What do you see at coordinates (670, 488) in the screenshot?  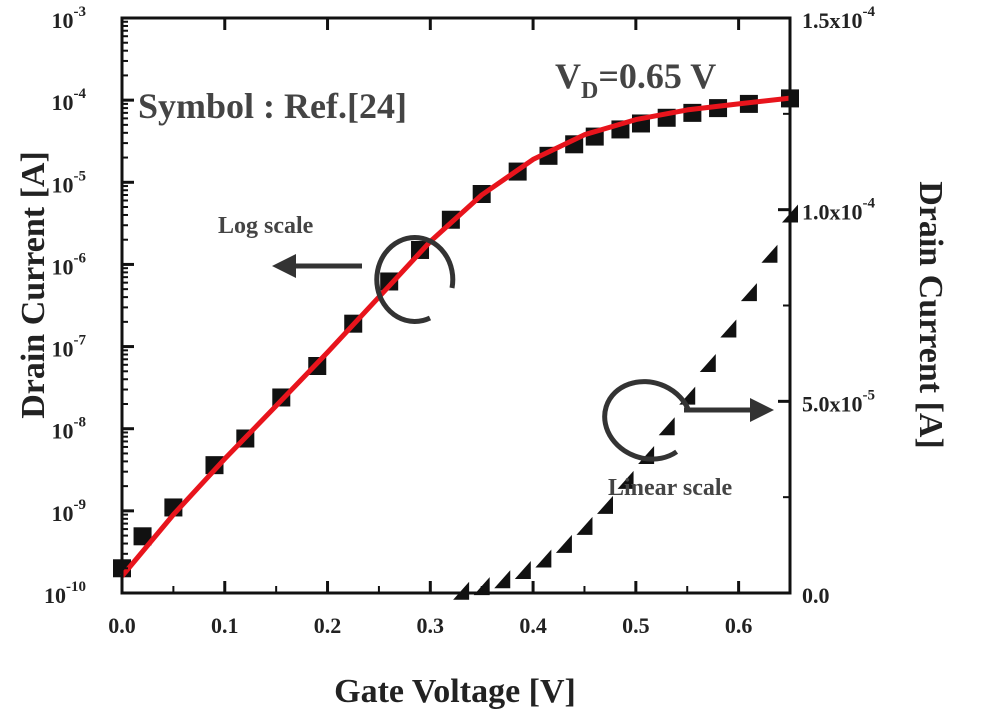 I see `linear-scale-label: Linear scale` at bounding box center [670, 488].